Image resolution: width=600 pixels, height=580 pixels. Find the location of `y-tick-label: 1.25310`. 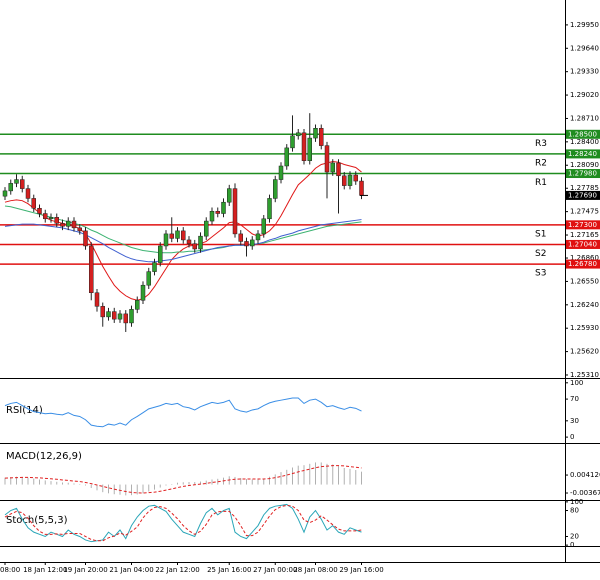

y-tick-label: 1.25310 is located at coordinates (584, 375).